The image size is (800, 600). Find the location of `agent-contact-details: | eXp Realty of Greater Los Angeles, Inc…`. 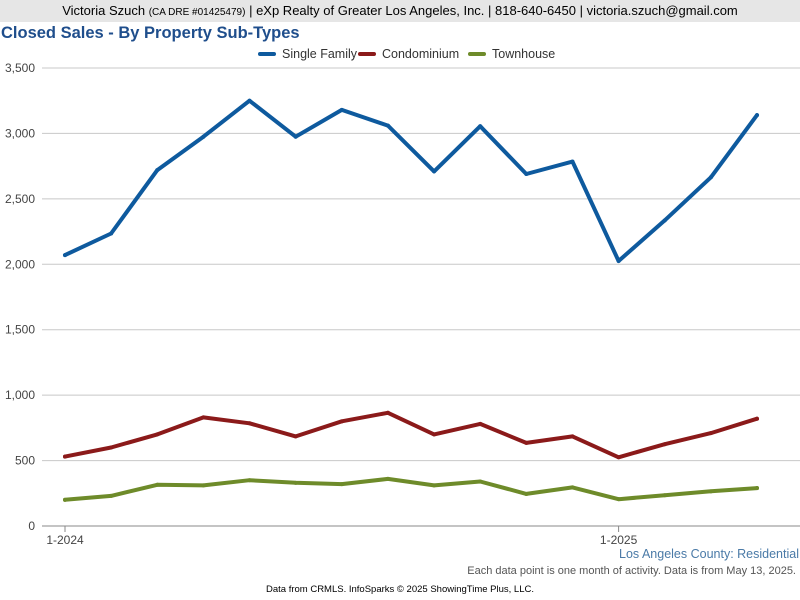

agent-contact-details: | eXp Realty of Greater Los Angeles, Inc… is located at coordinates (493, 10).